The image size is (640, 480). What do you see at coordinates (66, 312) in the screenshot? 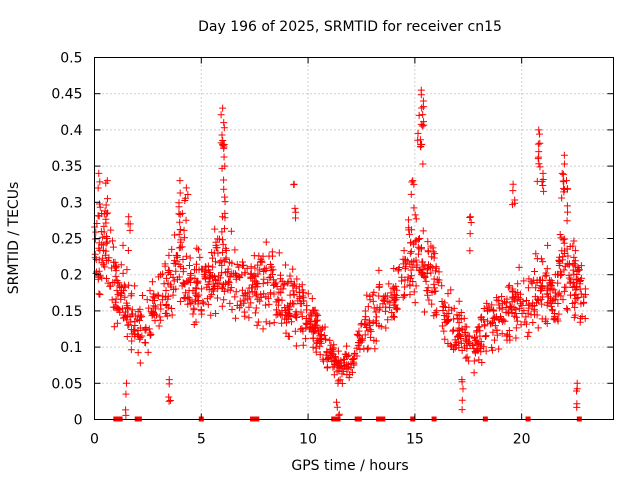
I see `y-tick-label: 0.15` at bounding box center [66, 312].